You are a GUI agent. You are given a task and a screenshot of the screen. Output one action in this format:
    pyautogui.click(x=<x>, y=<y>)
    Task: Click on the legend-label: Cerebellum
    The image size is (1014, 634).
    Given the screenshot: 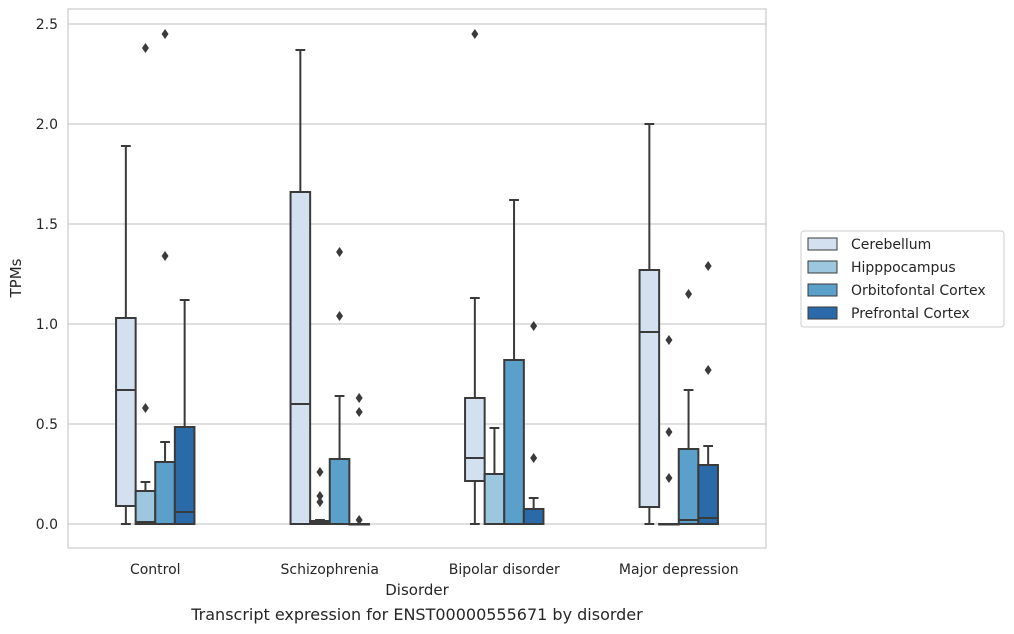 What is the action you would take?
    pyautogui.click(x=891, y=245)
    